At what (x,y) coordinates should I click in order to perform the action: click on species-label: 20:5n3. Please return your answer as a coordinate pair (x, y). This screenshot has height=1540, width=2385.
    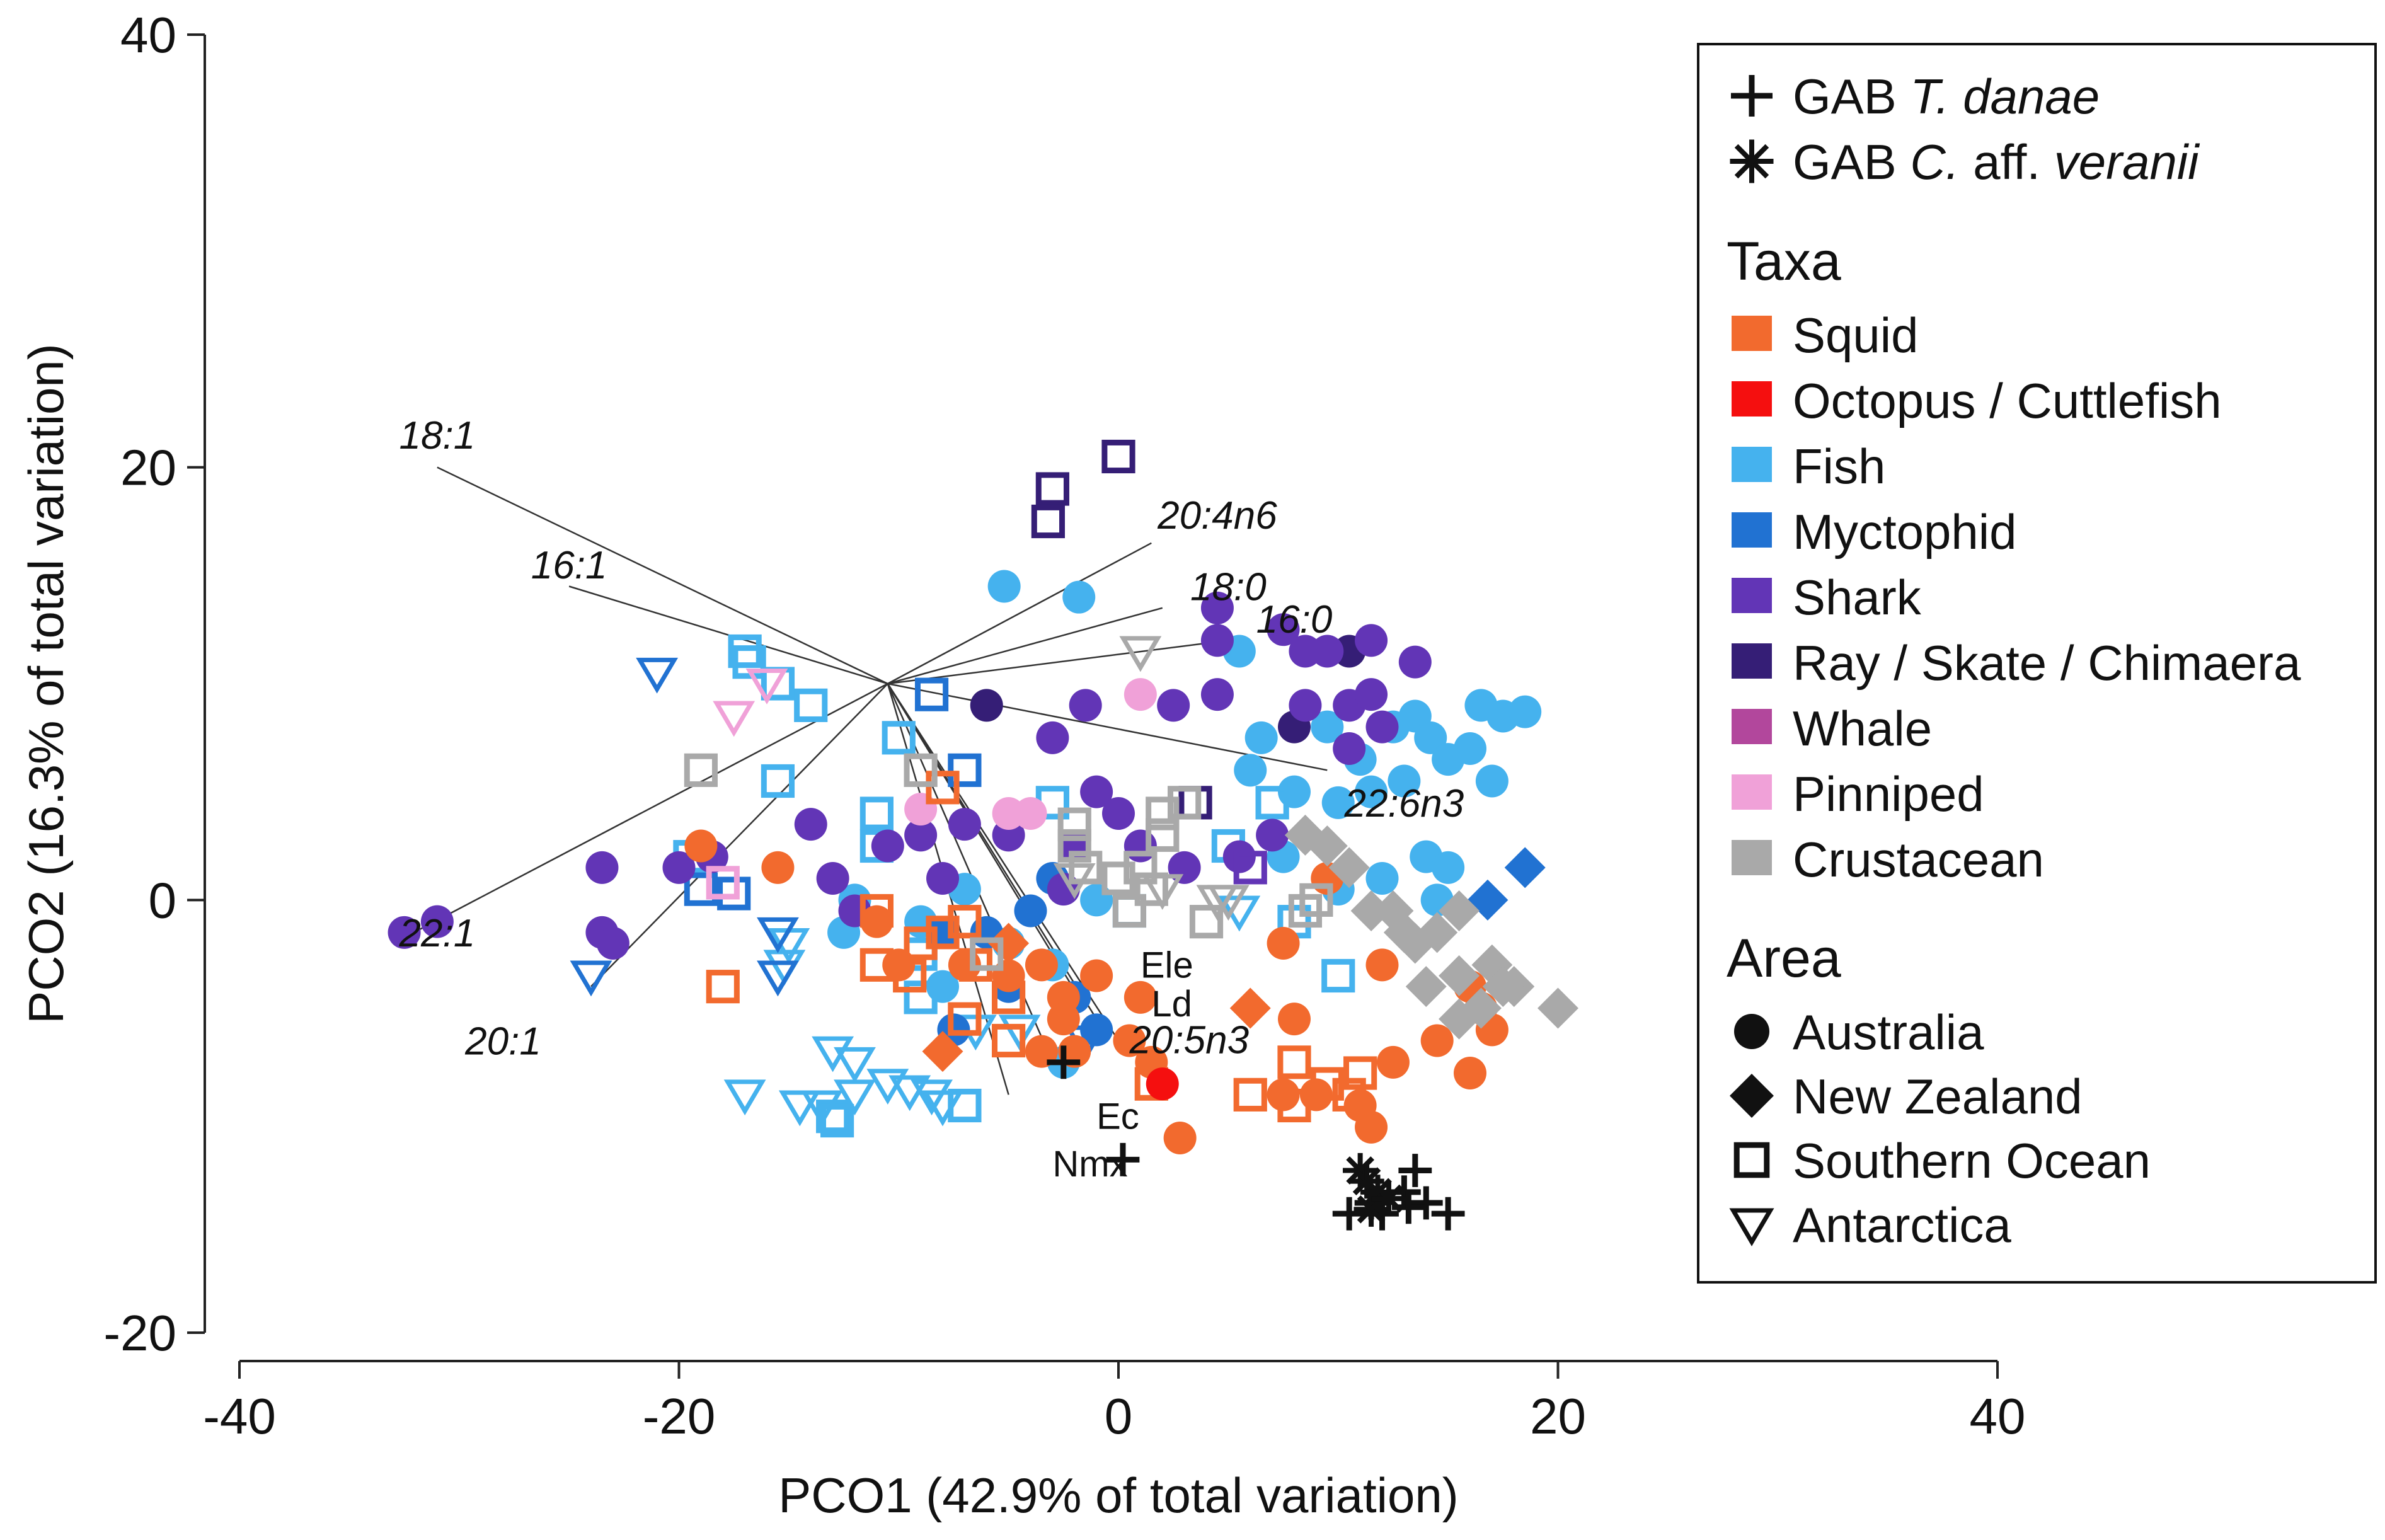
    Looking at the image, I should click on (1189, 1040).